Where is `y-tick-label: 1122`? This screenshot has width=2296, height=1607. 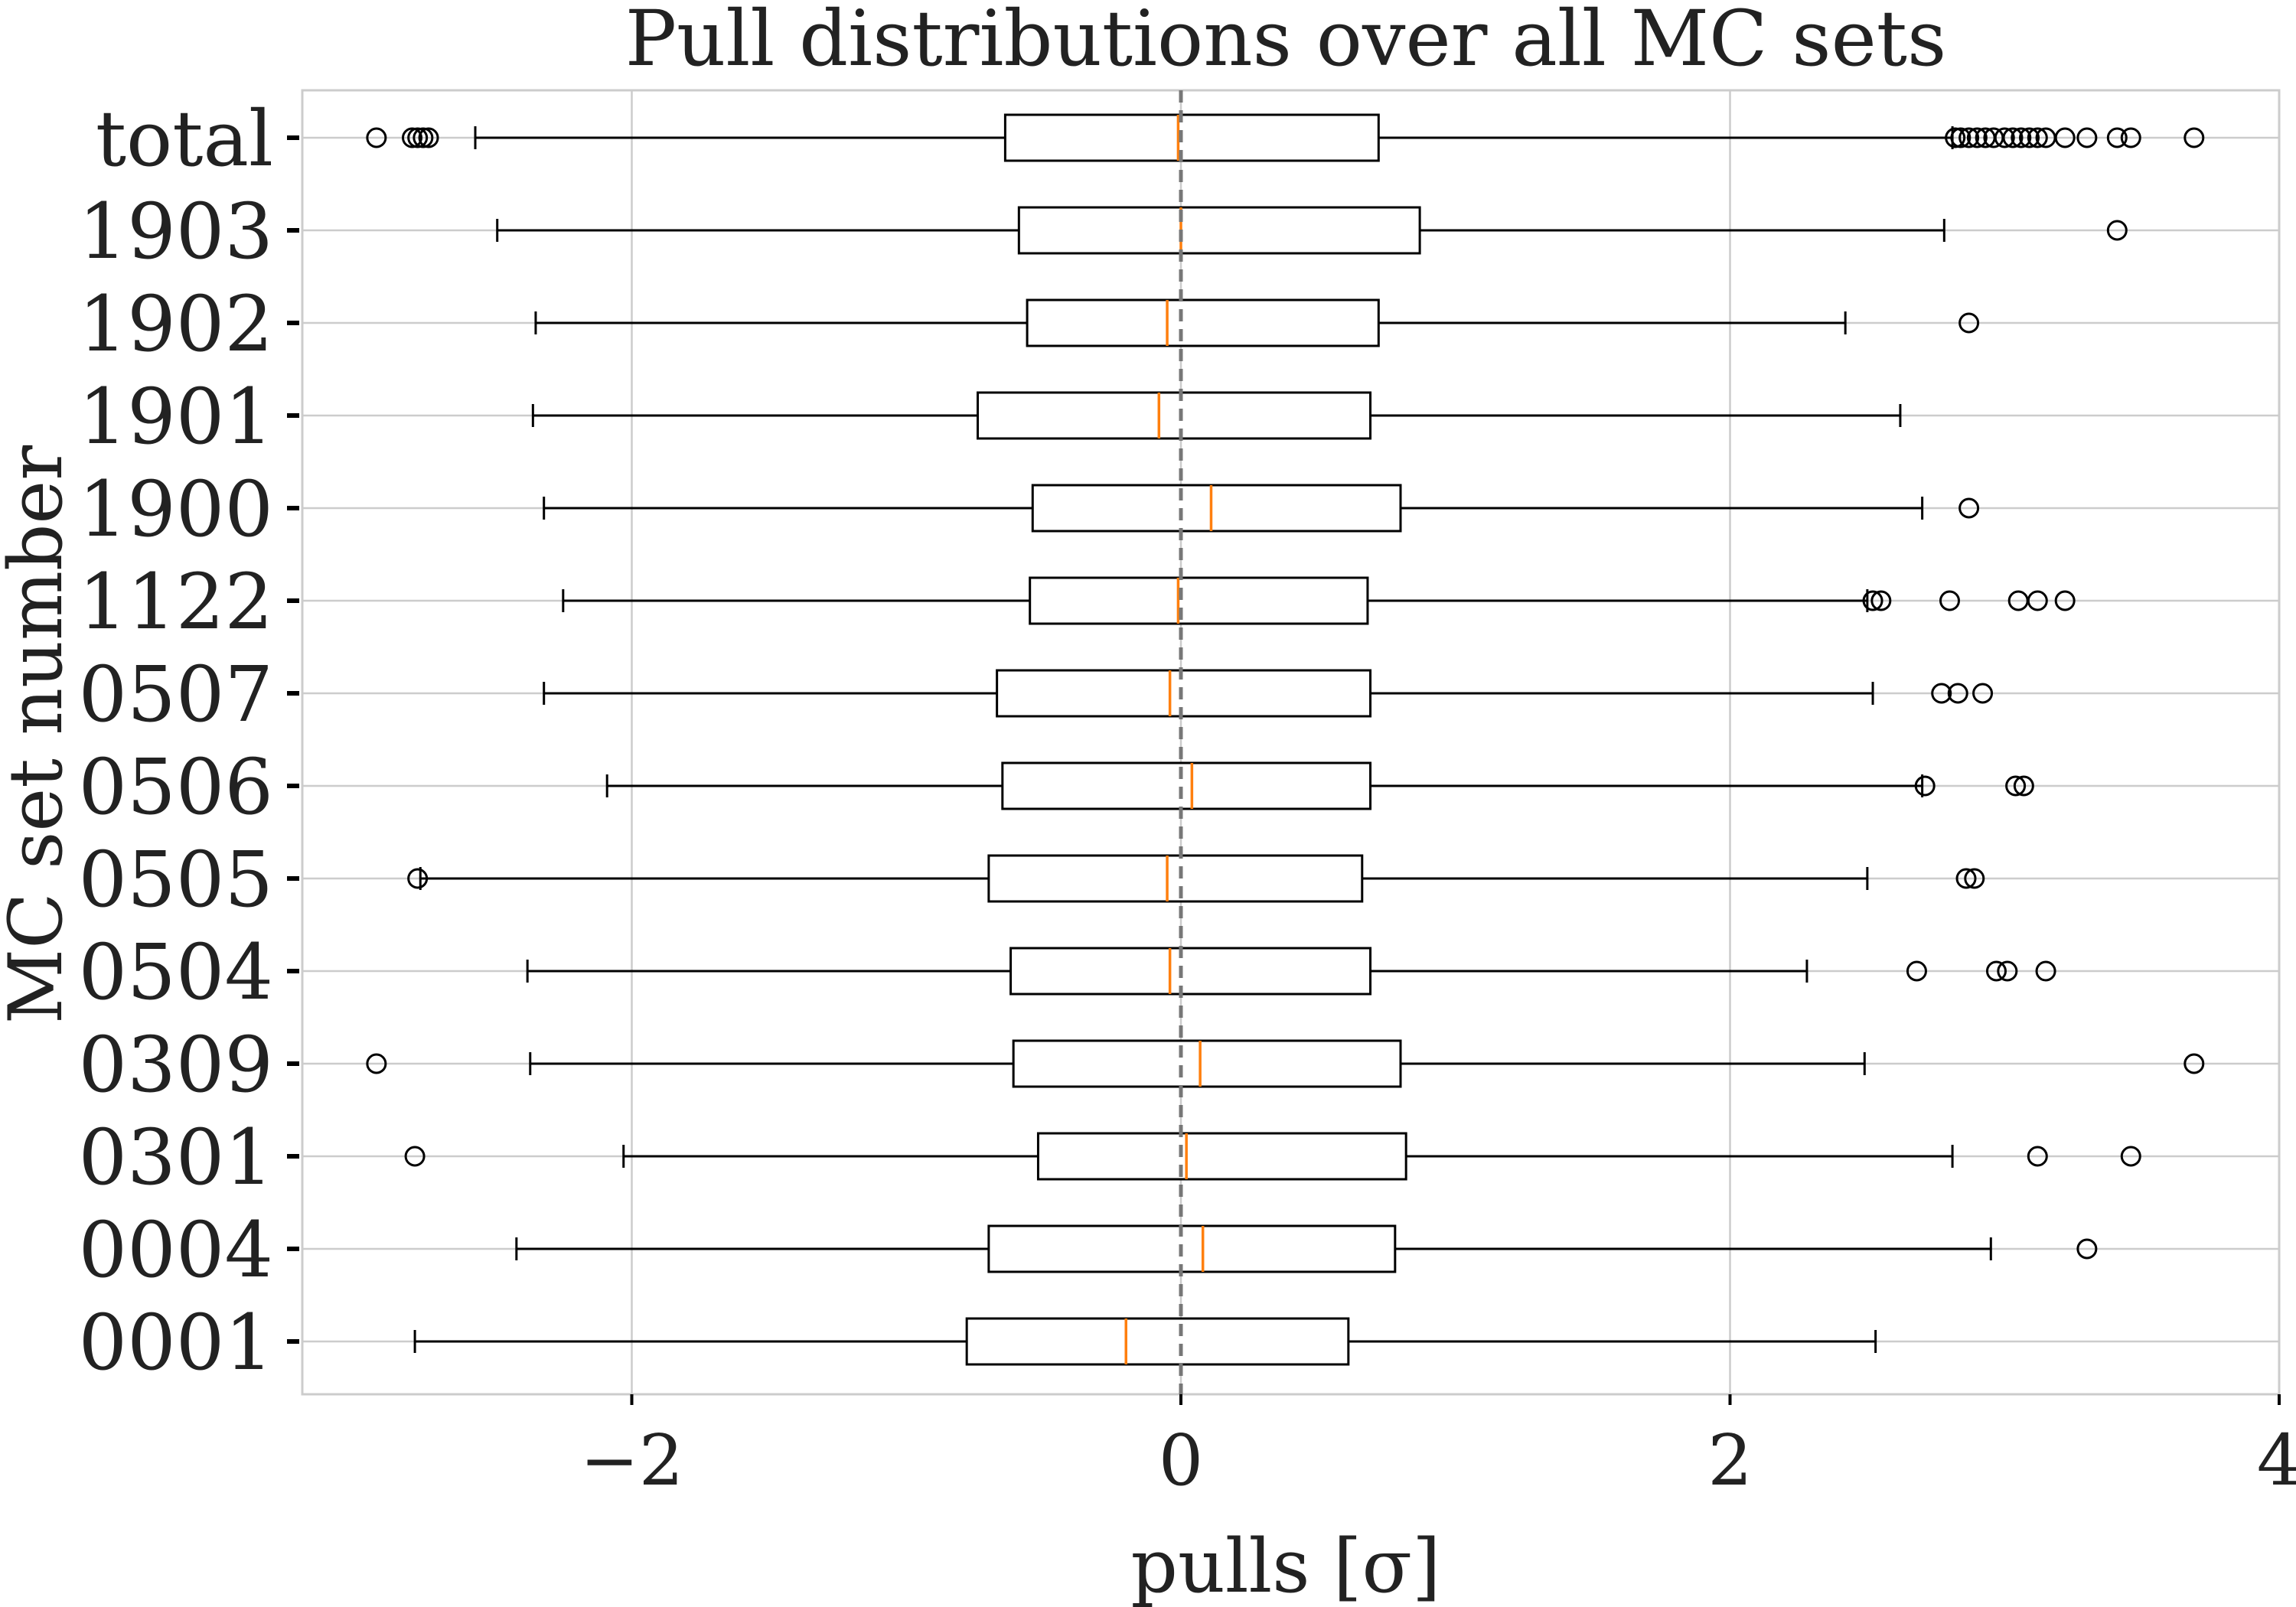
y-tick-label: 1122 is located at coordinates (176, 602).